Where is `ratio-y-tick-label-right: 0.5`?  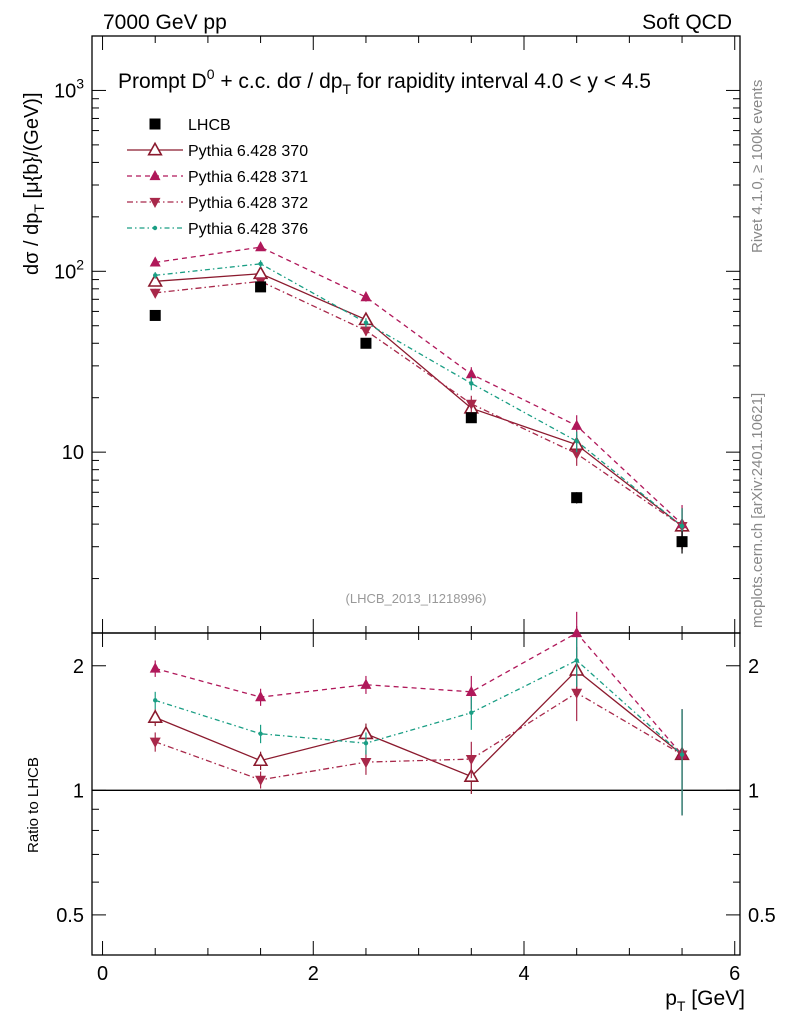 ratio-y-tick-label-right: 0.5 is located at coordinates (762, 916).